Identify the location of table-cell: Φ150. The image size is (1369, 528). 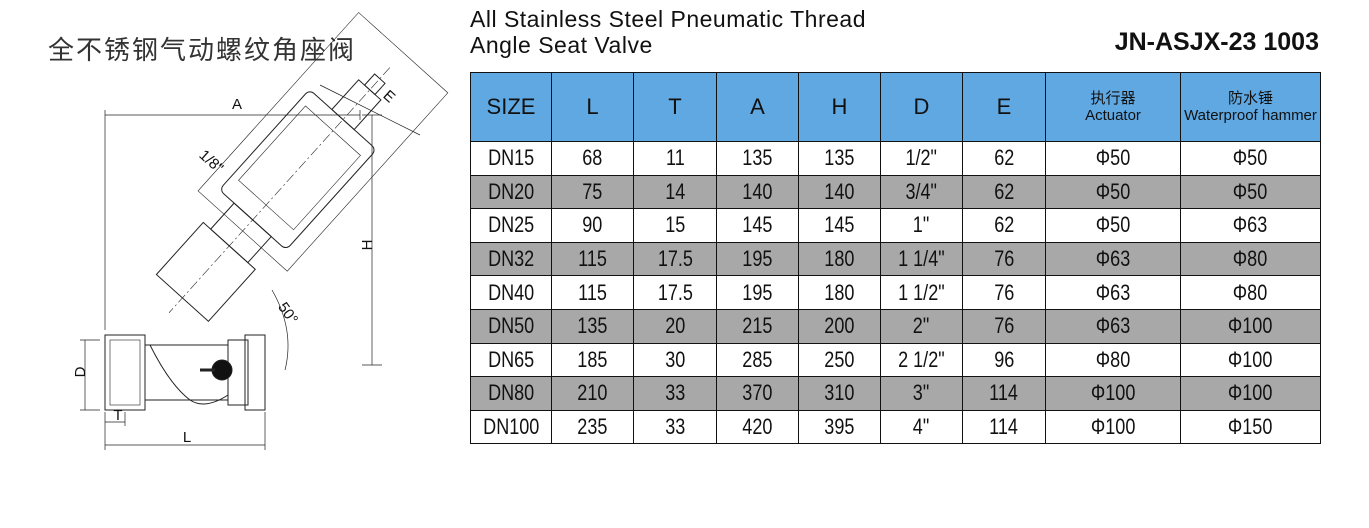
(1250, 427).